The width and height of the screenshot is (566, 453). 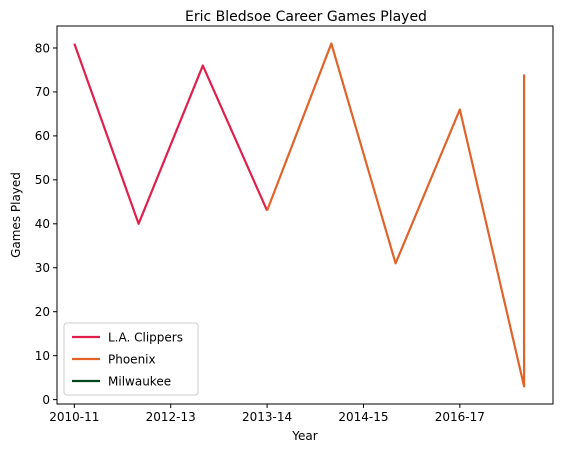 What do you see at coordinates (145, 337) in the screenshot?
I see `legend-label: L.A. Clippers` at bounding box center [145, 337].